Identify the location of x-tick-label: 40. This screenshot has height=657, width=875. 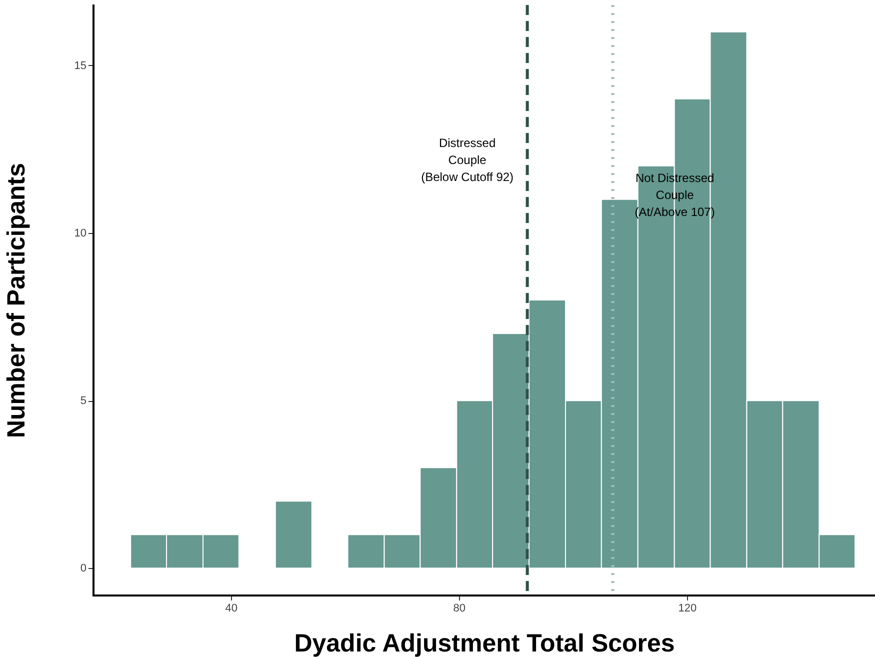
(231, 608).